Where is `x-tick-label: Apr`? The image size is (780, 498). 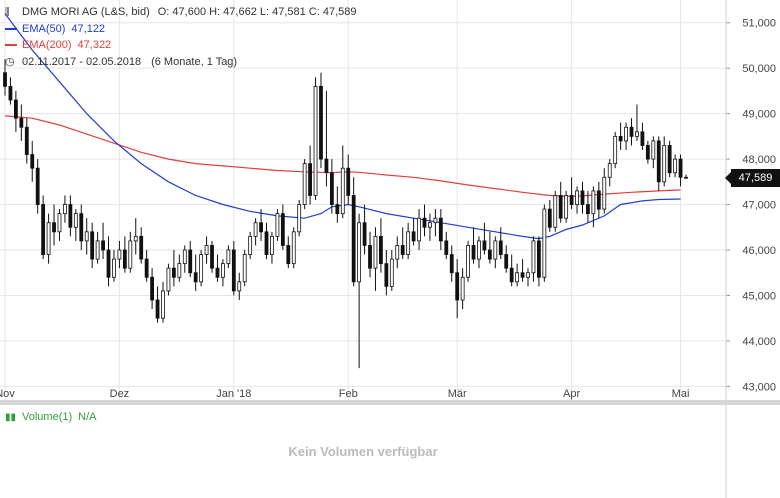 x-tick-label: Apr is located at coordinates (571, 394).